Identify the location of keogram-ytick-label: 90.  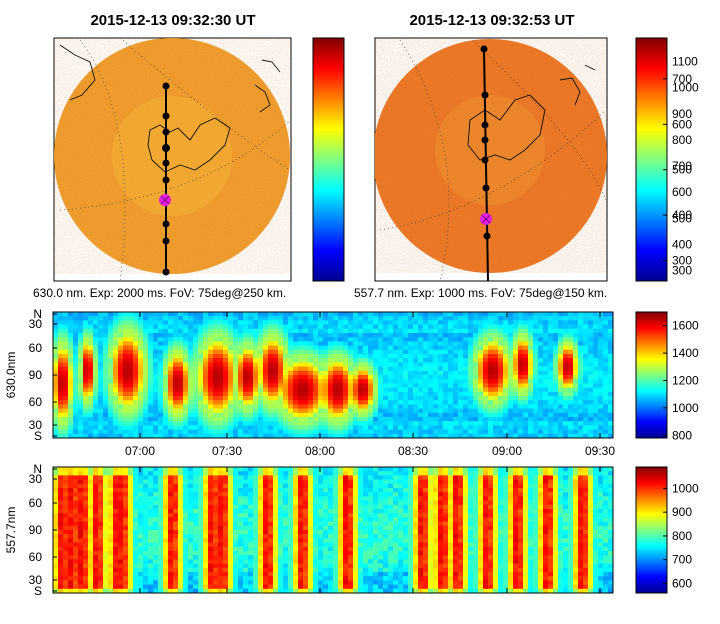
(36, 375).